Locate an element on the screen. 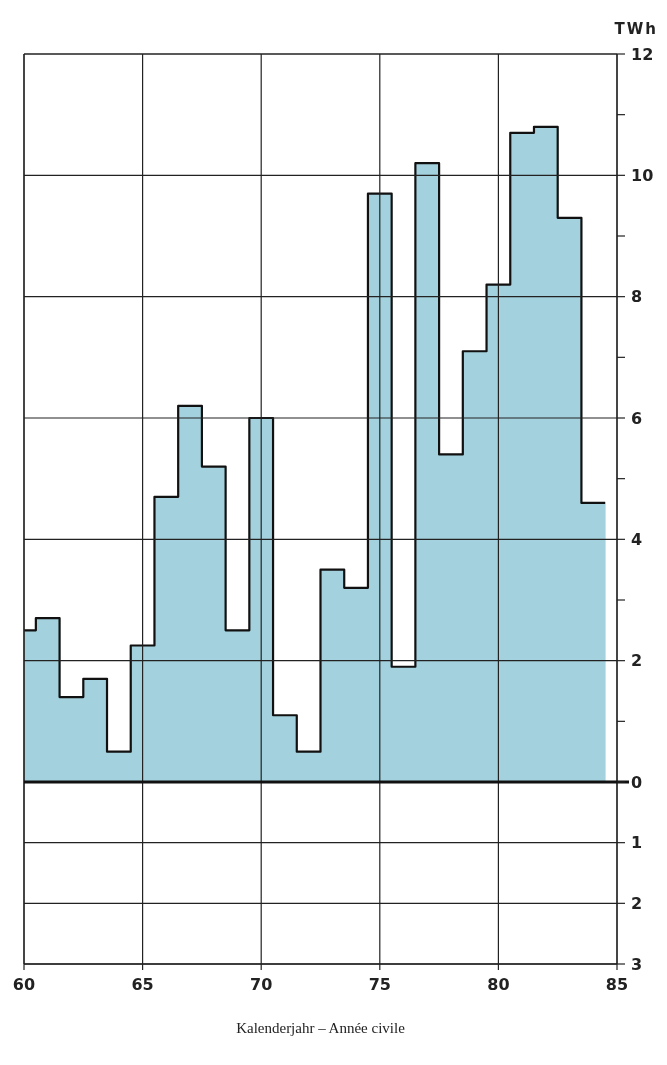 The height and width of the screenshot is (1065, 667). x-tick-label: 60 is located at coordinates (24, 984).